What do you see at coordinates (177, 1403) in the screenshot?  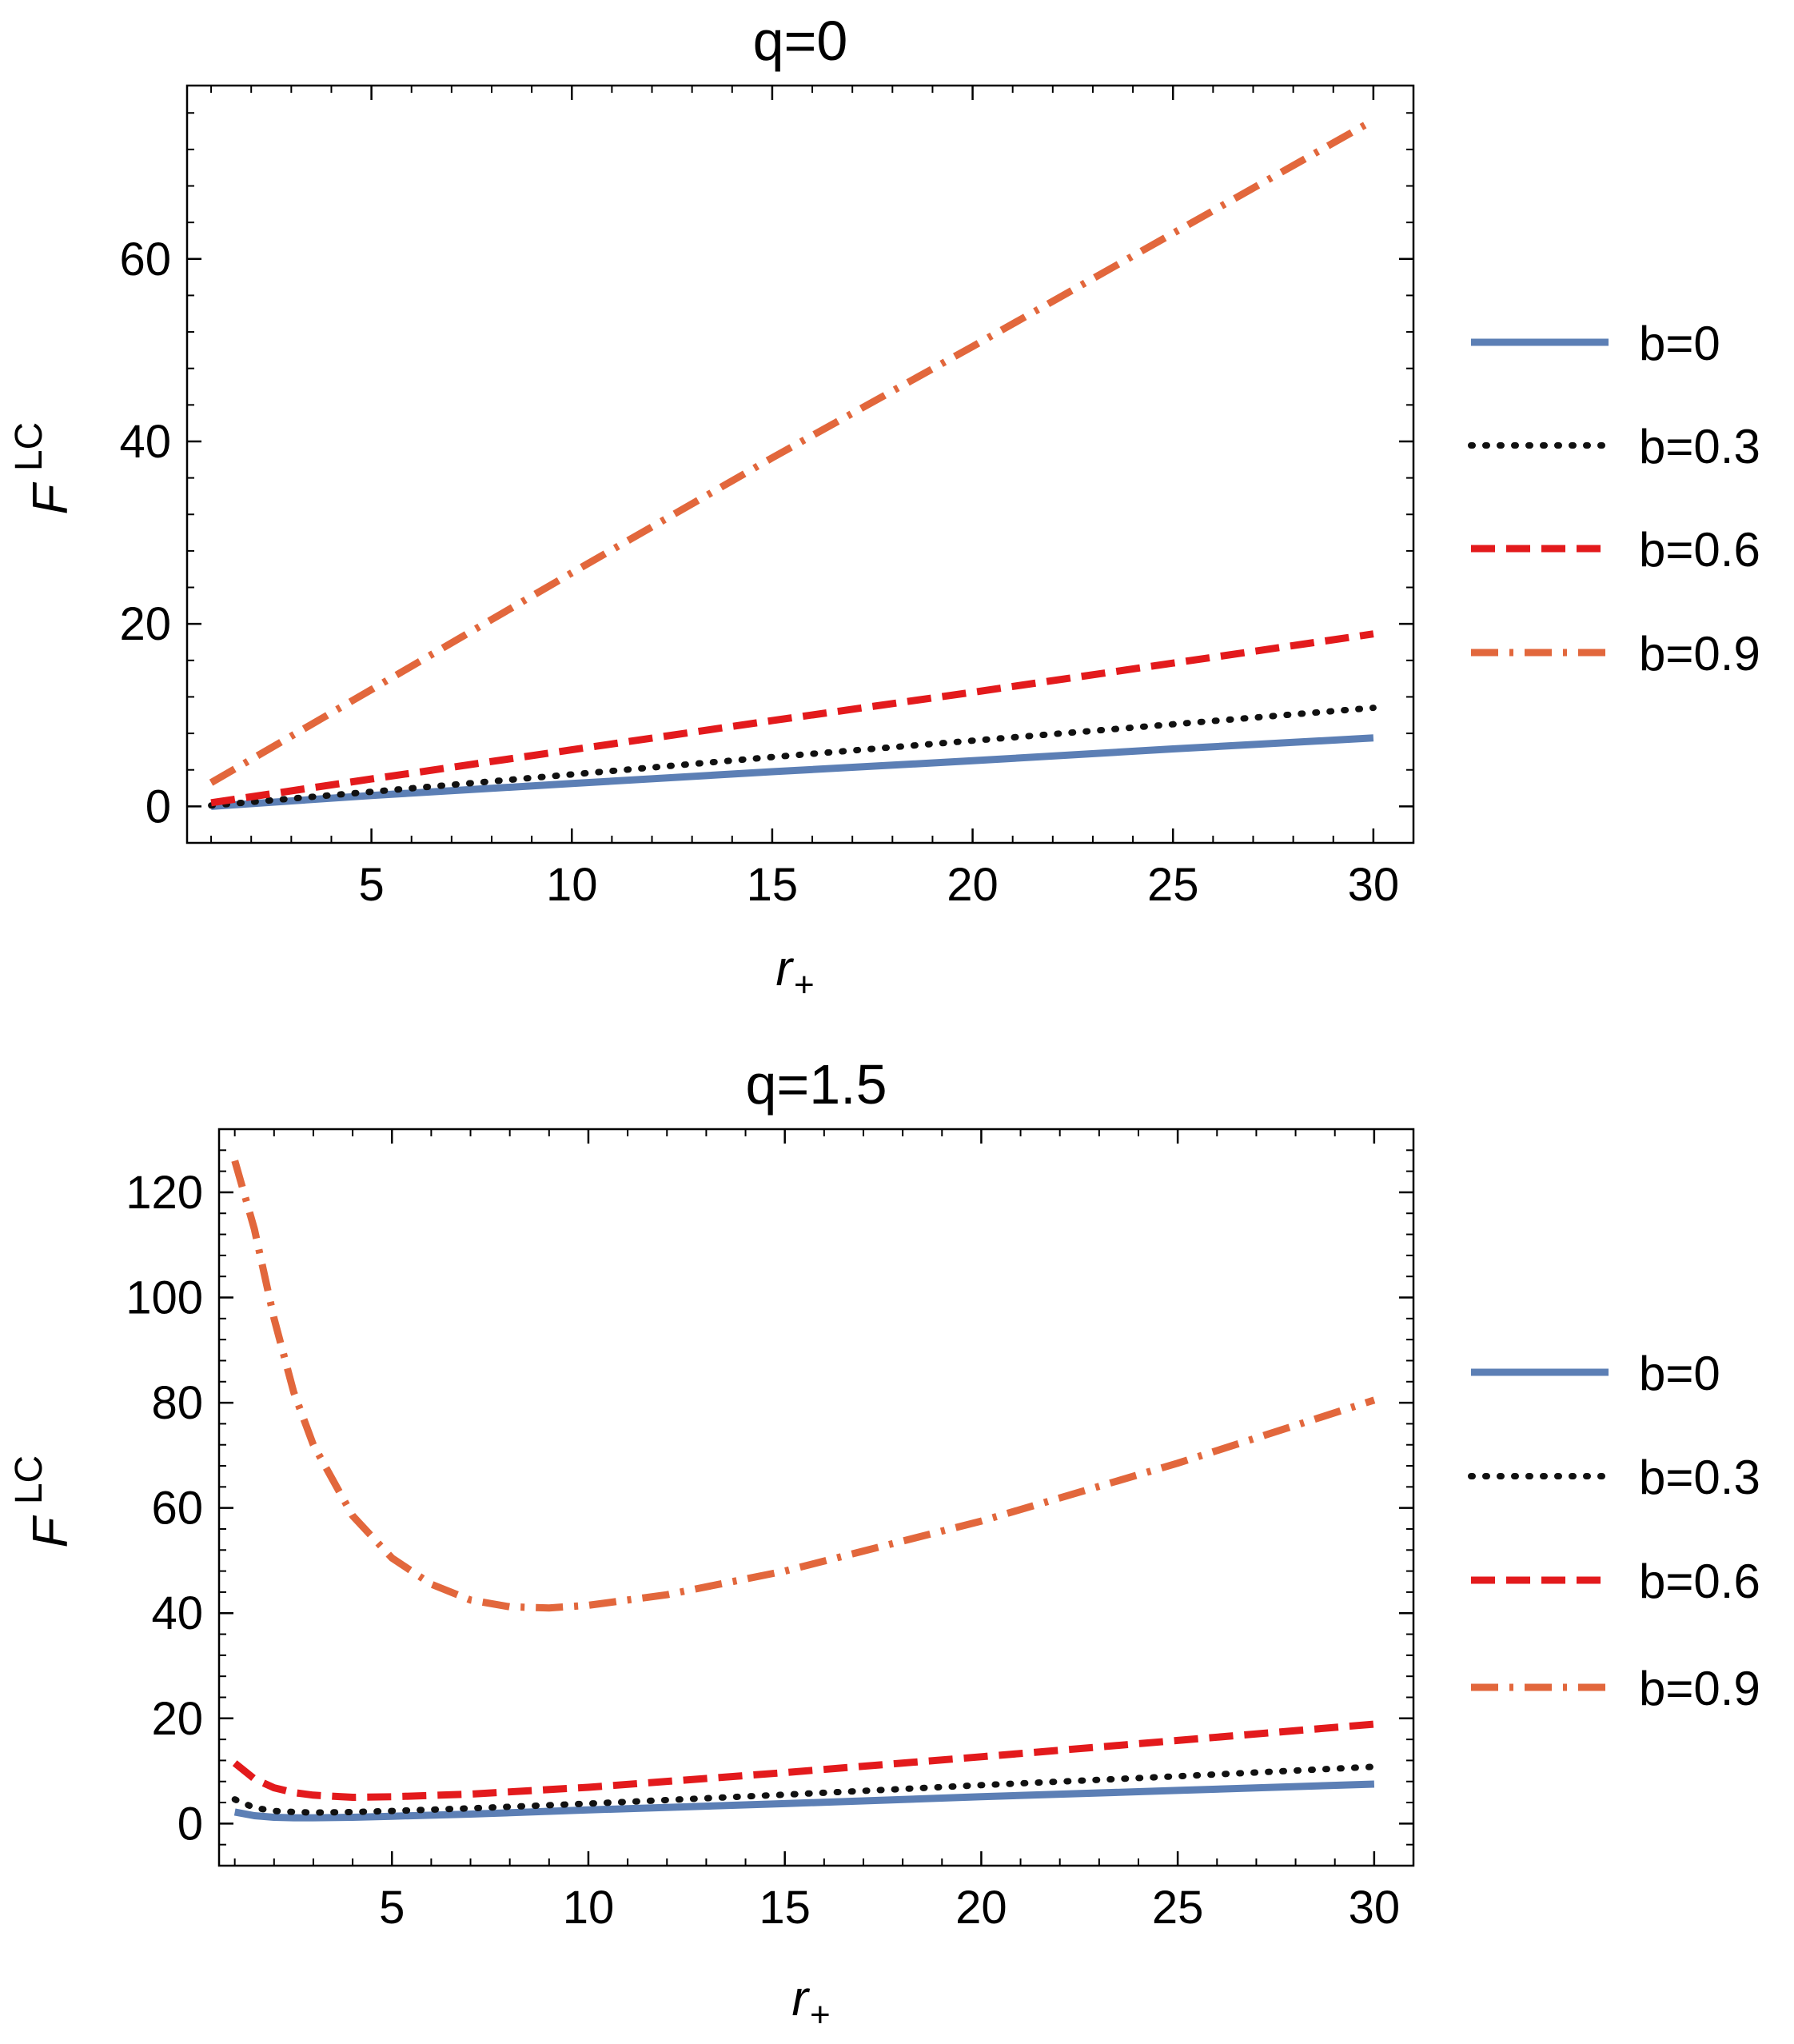 I see `y-tick-label: 80` at bounding box center [177, 1403].